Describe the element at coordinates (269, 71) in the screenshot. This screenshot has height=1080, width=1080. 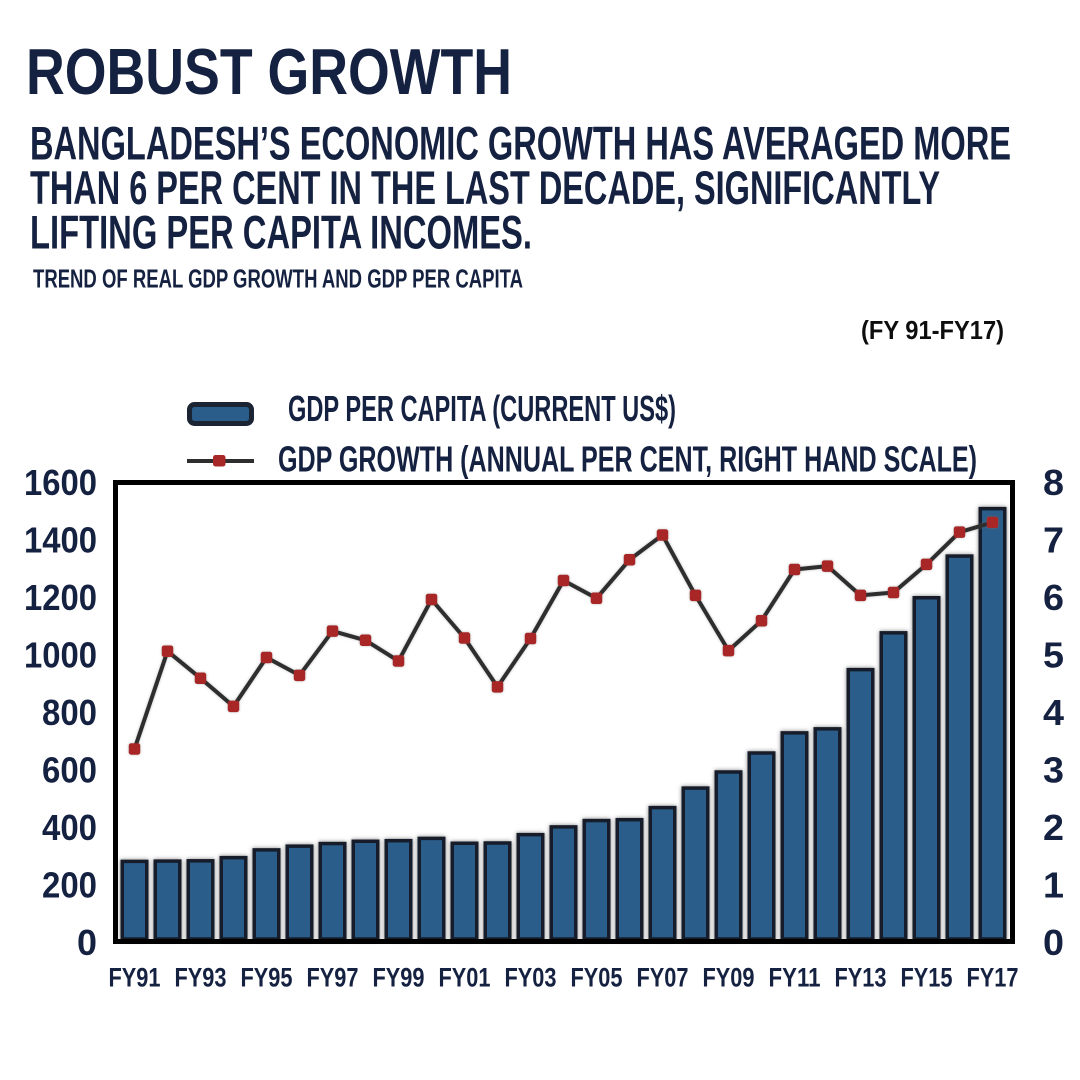
I see `svg-text: ROBUST GROWTH` at that location.